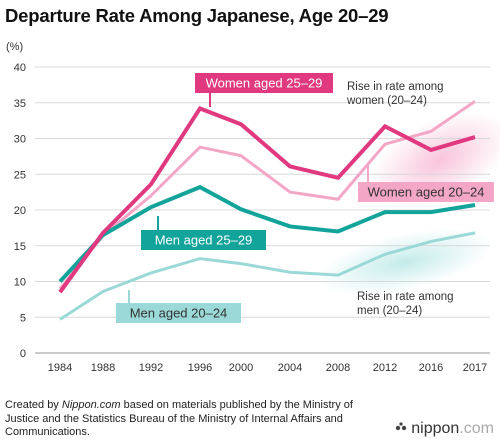 The image size is (500, 443). What do you see at coordinates (395, 94) in the screenshot?
I see `annotation-women-rise: Rise in rate among women (20–24)` at bounding box center [395, 94].